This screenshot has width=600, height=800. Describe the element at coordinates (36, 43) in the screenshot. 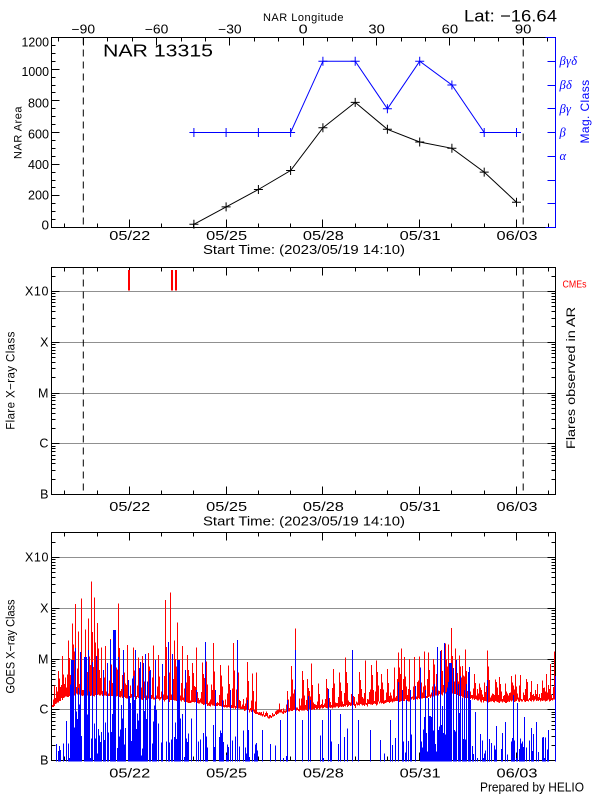

I see `svg-text: 1200` at that location.